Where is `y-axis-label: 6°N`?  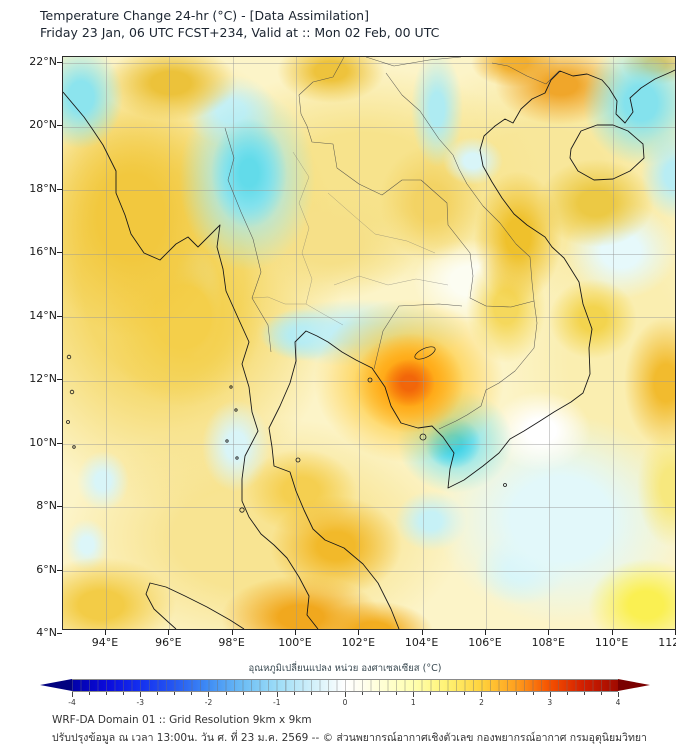 y-axis-label: 6°N is located at coordinates (46, 569).